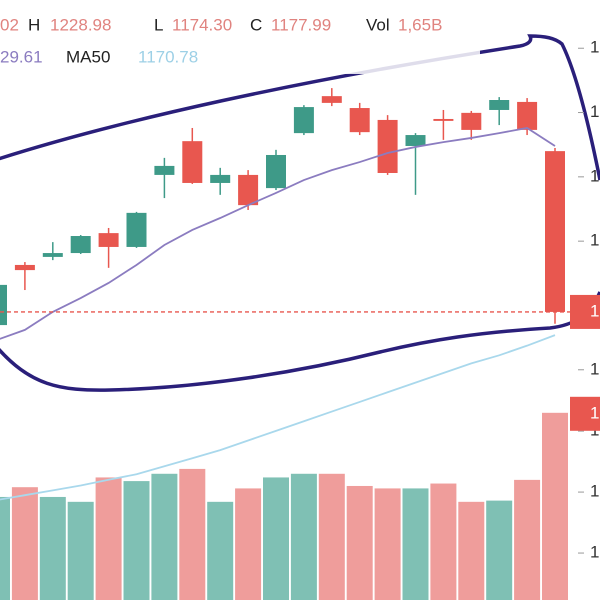  Describe the element at coordinates (158, 24) in the screenshot. I see `header-label: L` at that location.